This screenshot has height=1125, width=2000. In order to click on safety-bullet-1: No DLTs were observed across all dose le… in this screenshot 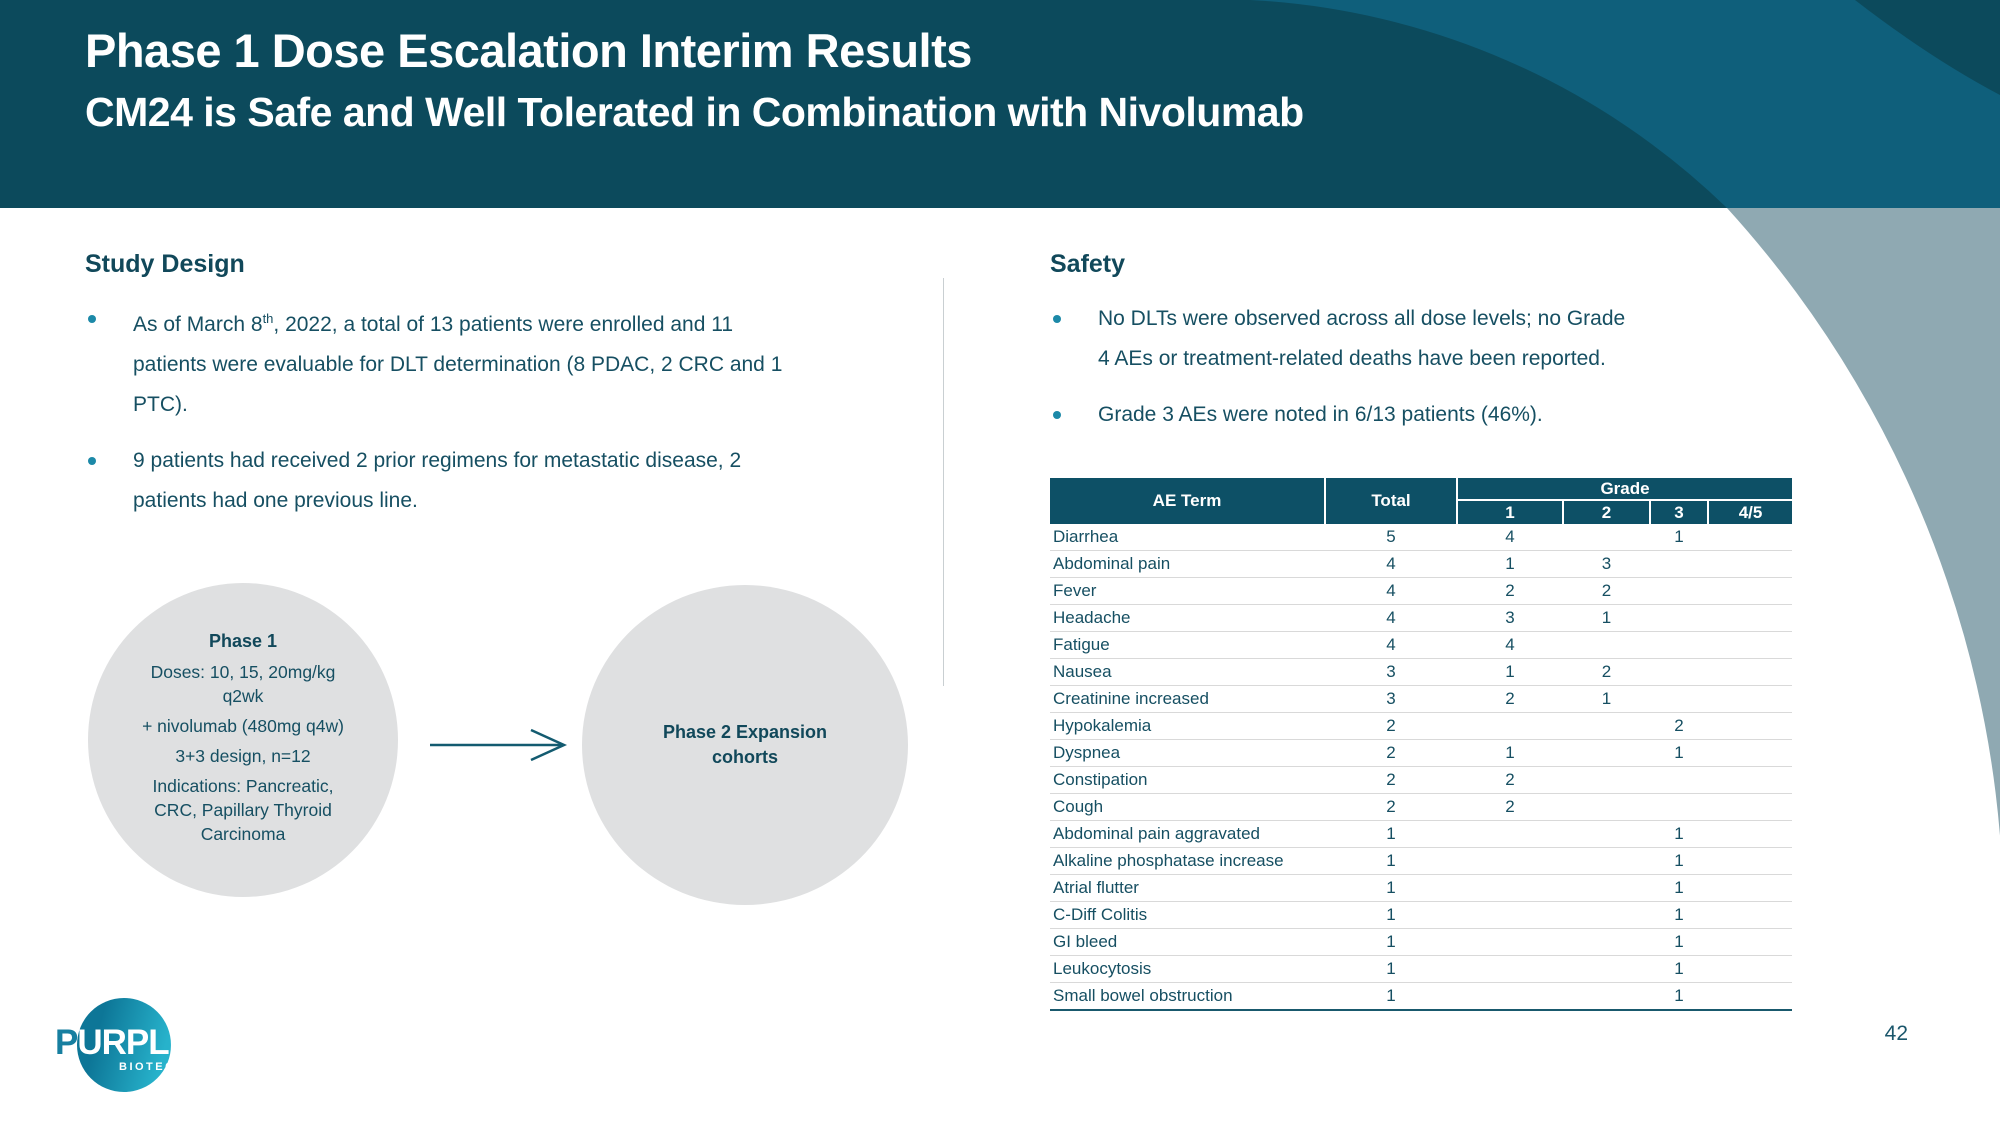, I will do `click(1342, 339)`.